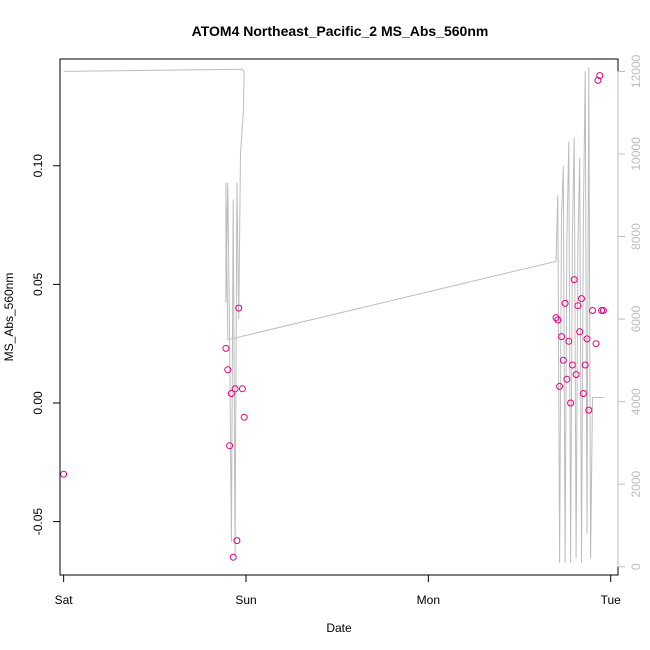 The width and height of the screenshot is (650, 650). Describe the element at coordinates (636, 236) in the screenshot. I see `y2-tick-label: 8000` at that location.